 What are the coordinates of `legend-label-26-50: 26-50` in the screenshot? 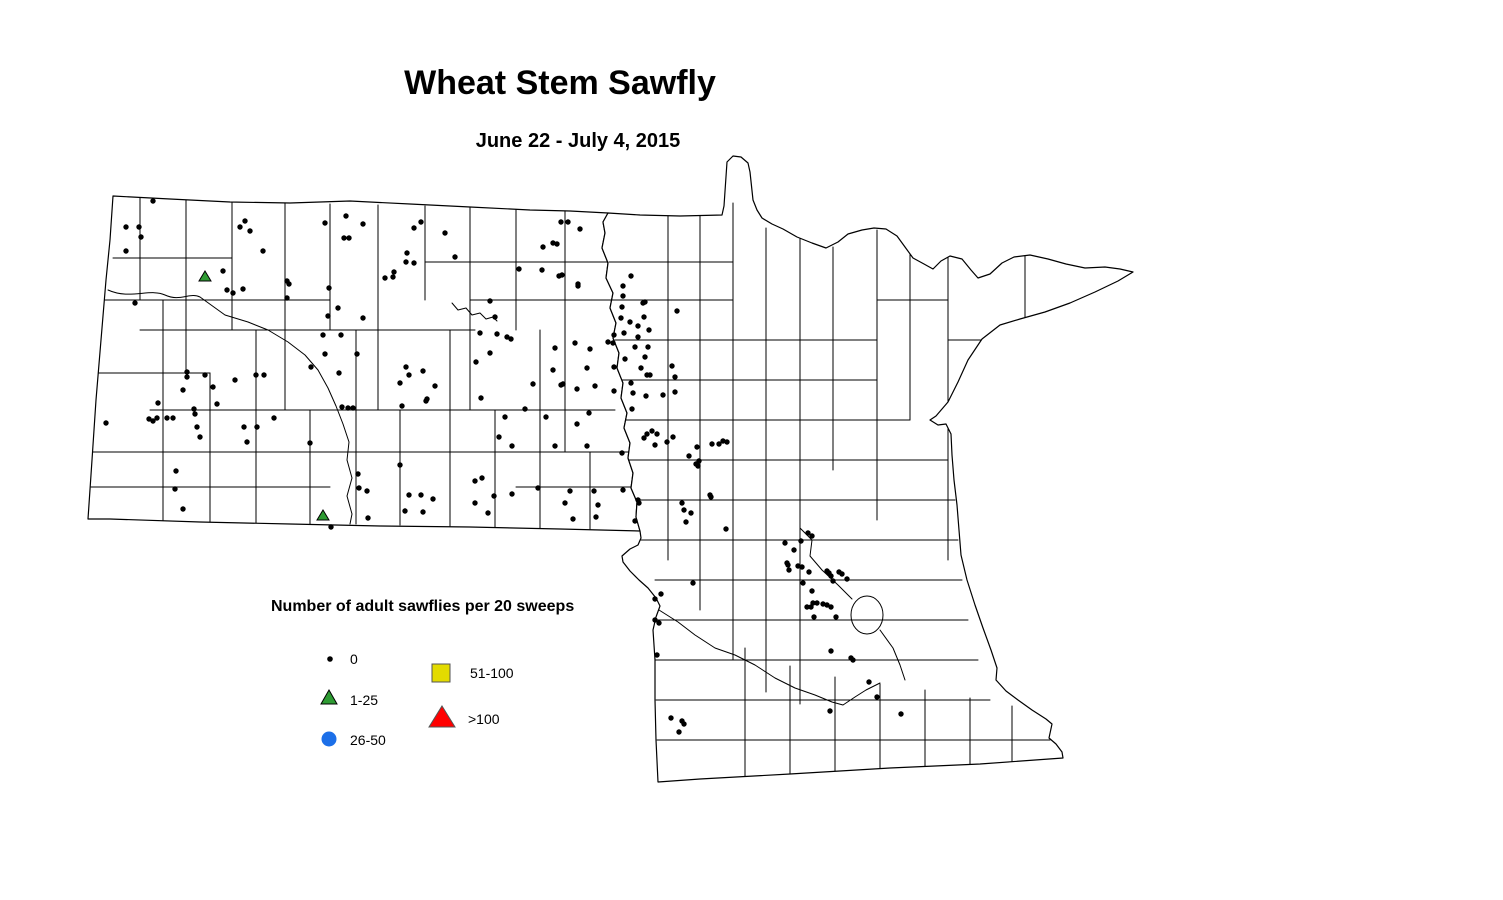 It's located at (368, 740).